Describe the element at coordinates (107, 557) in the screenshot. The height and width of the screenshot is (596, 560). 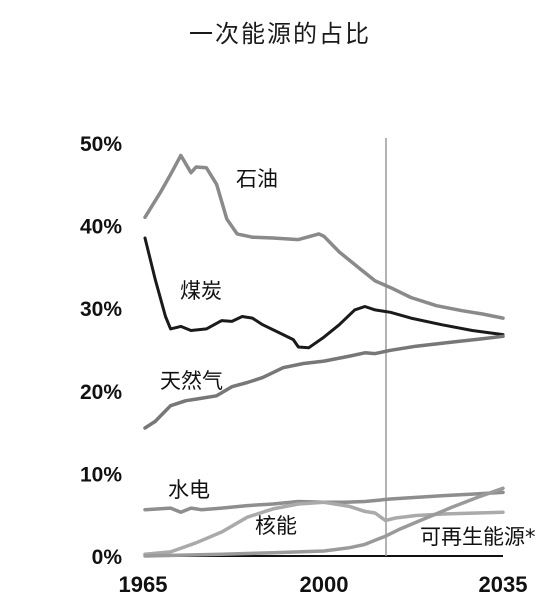
I see `y-tick-label: 0%` at that location.